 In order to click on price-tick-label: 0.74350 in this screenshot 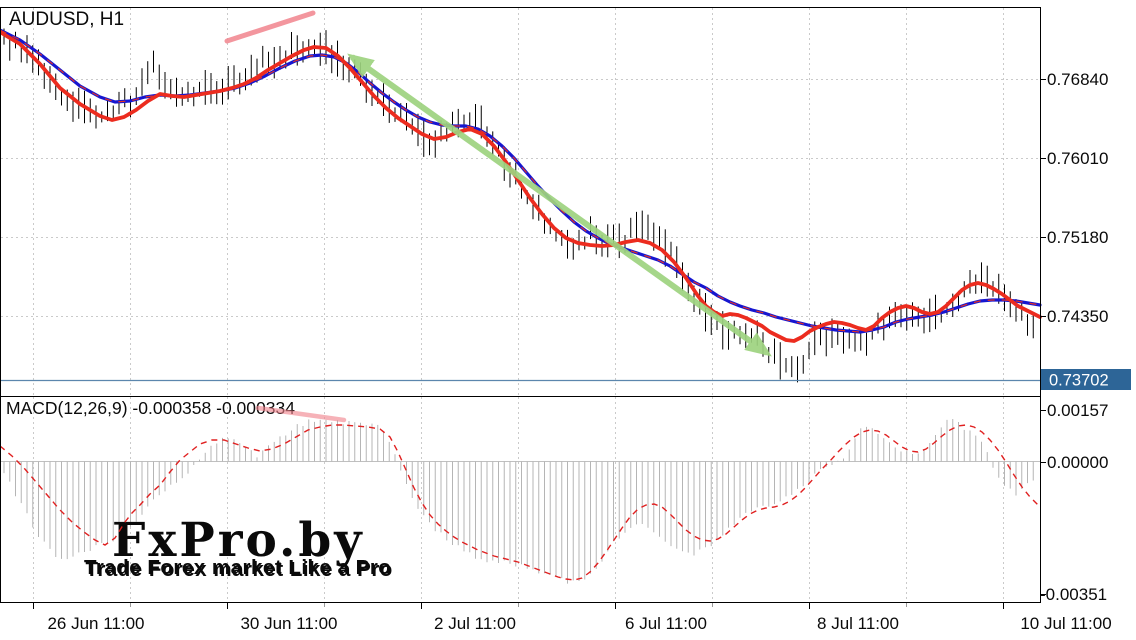, I will do `click(1077, 316)`.